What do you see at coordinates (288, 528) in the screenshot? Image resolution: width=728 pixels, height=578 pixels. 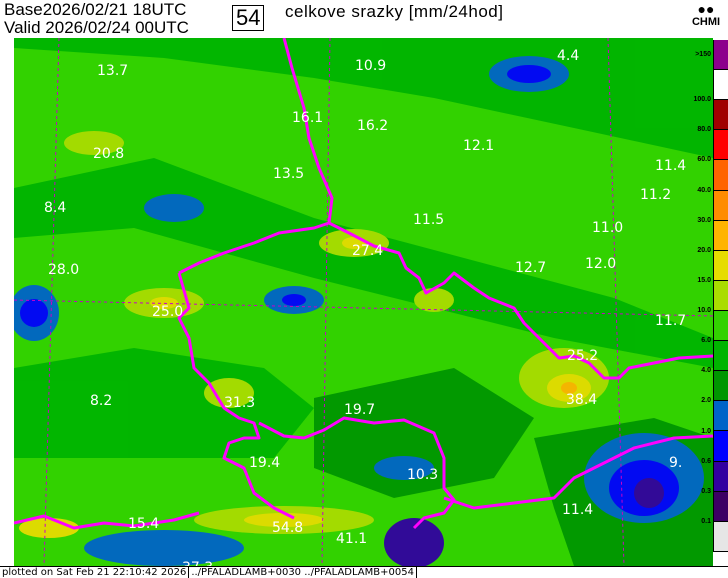 I see `precip-value-label: 54.8` at bounding box center [288, 528].